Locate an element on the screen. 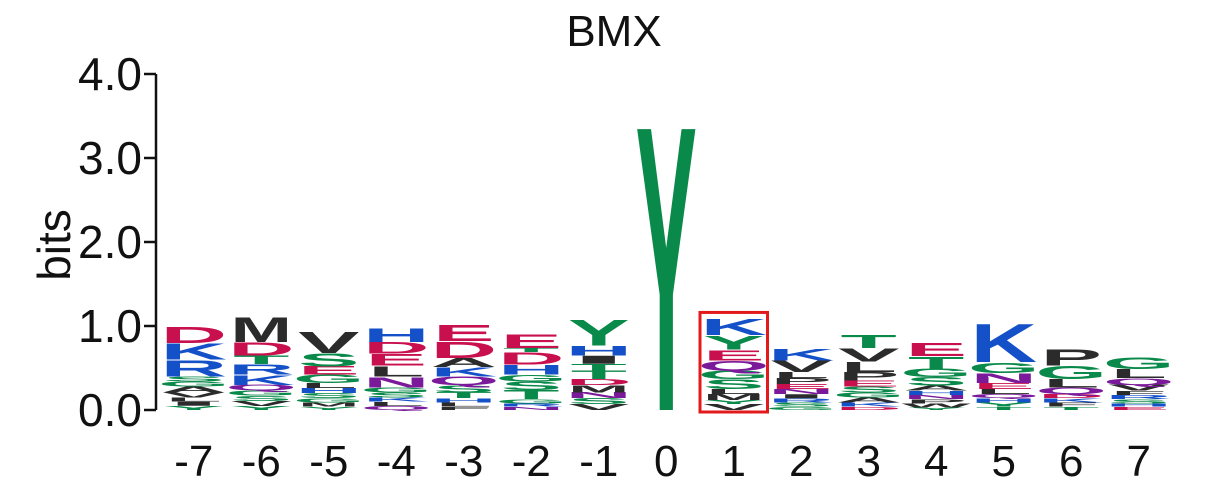 The image size is (1229, 496). logo-letter-I: I is located at coordinates (194, 404).